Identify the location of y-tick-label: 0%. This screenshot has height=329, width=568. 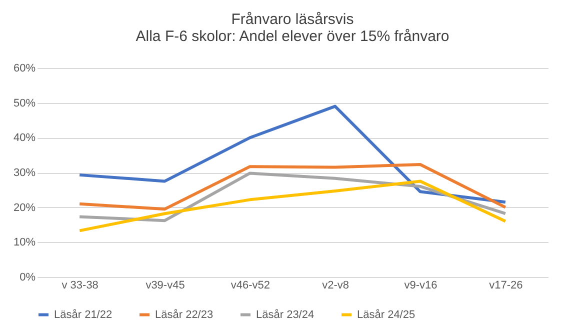
(28, 278).